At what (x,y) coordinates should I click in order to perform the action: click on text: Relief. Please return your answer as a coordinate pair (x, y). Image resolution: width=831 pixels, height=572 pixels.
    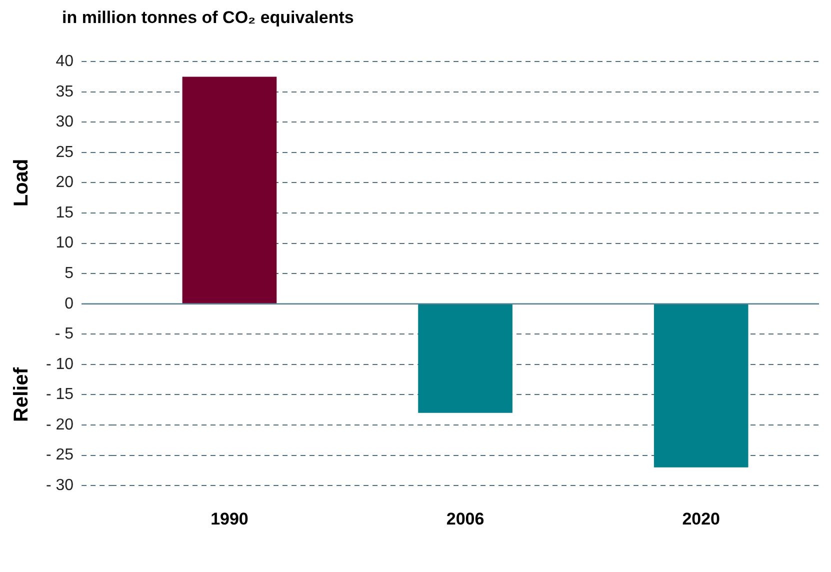
    Looking at the image, I should click on (21, 394).